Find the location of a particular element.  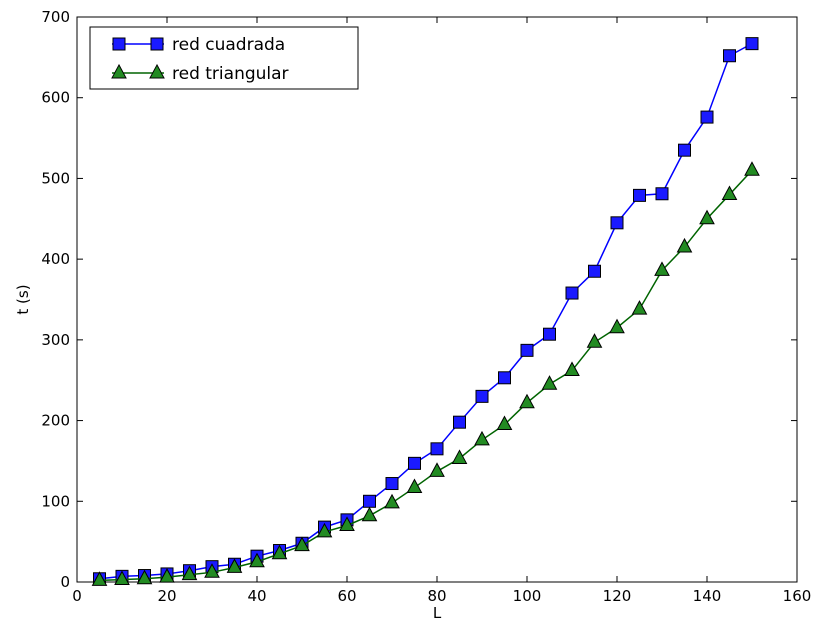

legend-entry-red-cuadrada: red cuadrada is located at coordinates (198, 45).